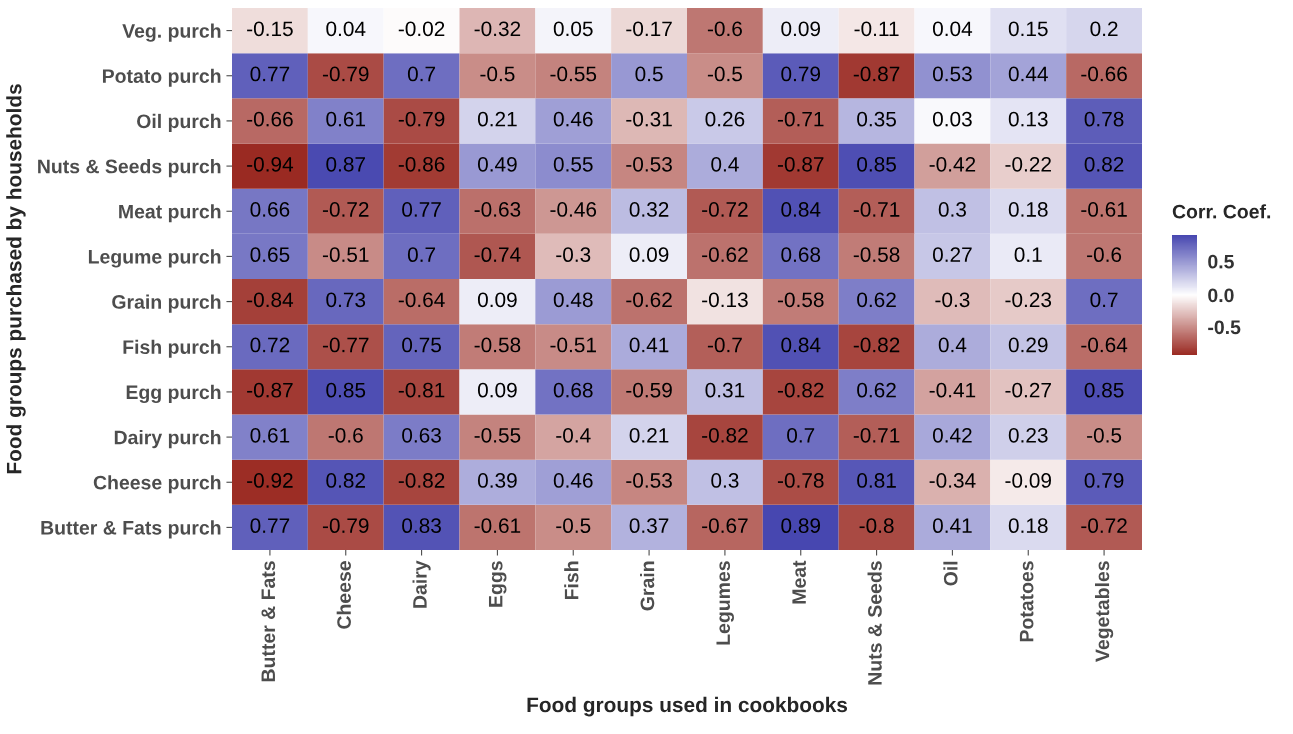  I want to click on y-tick-label: Meat purch, so click(170, 213).